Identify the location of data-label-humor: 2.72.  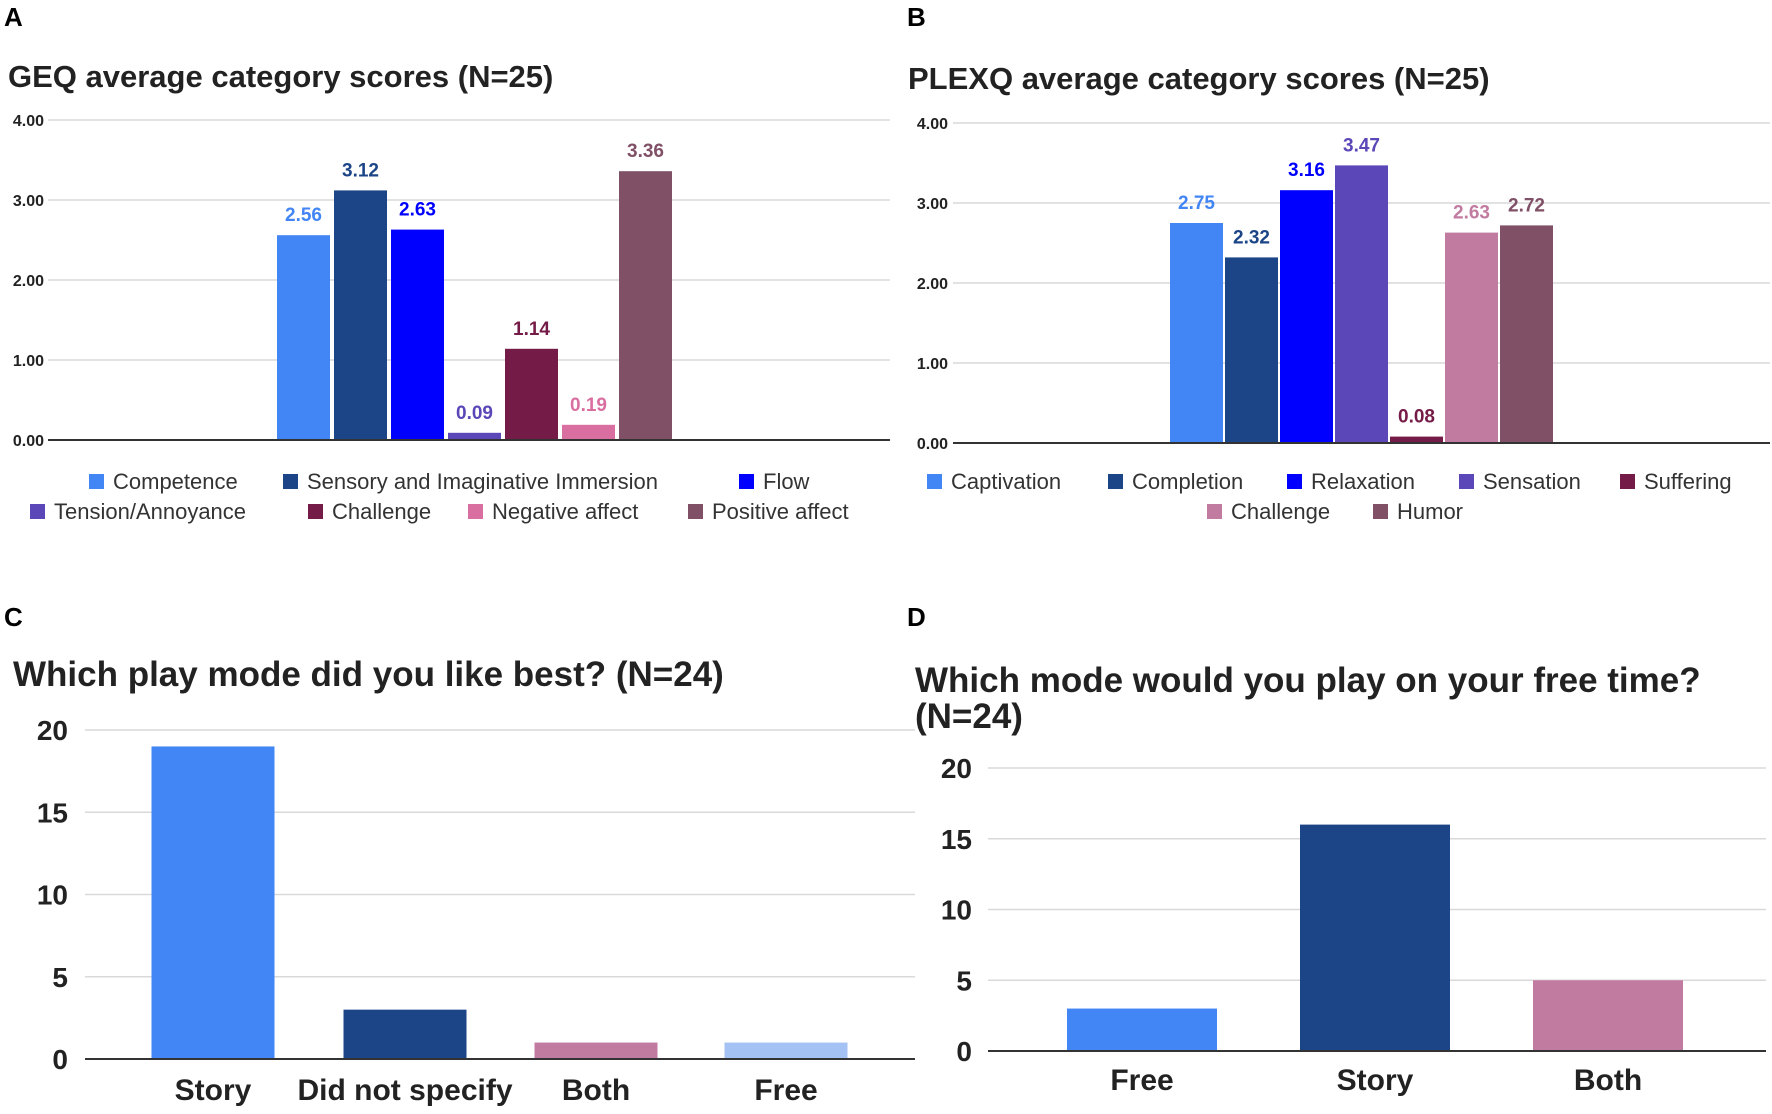
(1526, 205).